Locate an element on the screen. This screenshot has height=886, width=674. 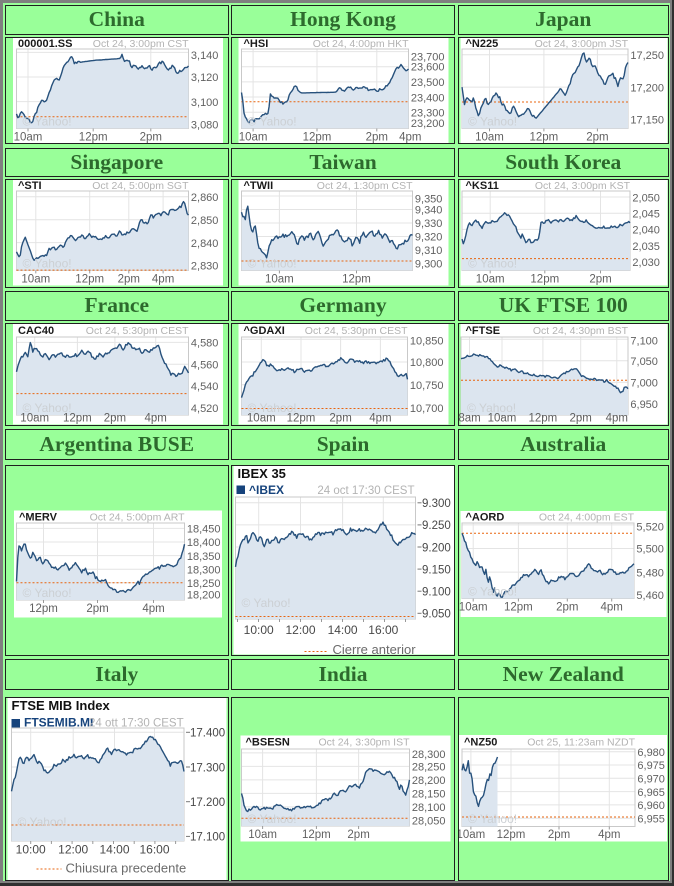
svg-text: Oct 24, 3:00pm CST is located at coordinates (140, 44).